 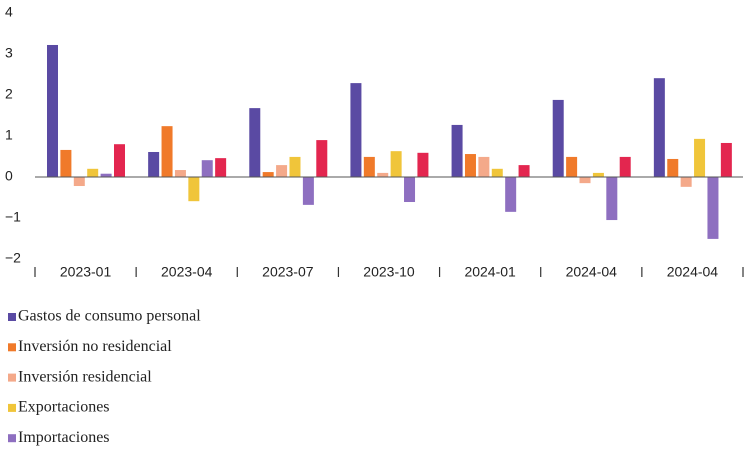 What do you see at coordinates (490, 272) in the screenshot?
I see `x-tick-label: 2024-01` at bounding box center [490, 272].